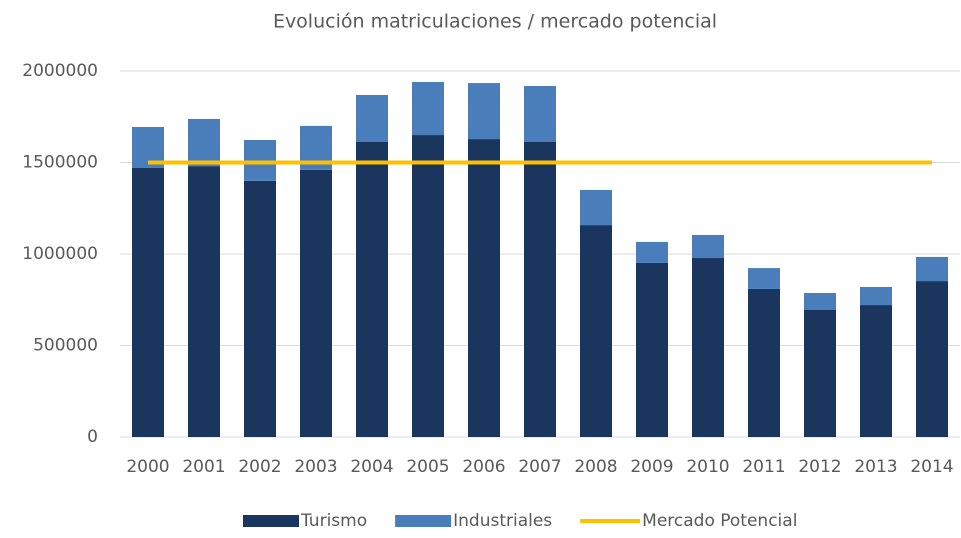 This screenshot has width=961, height=538. What do you see at coordinates (483, 467) in the screenshot?
I see `x-tick-label: 2006` at bounding box center [483, 467].